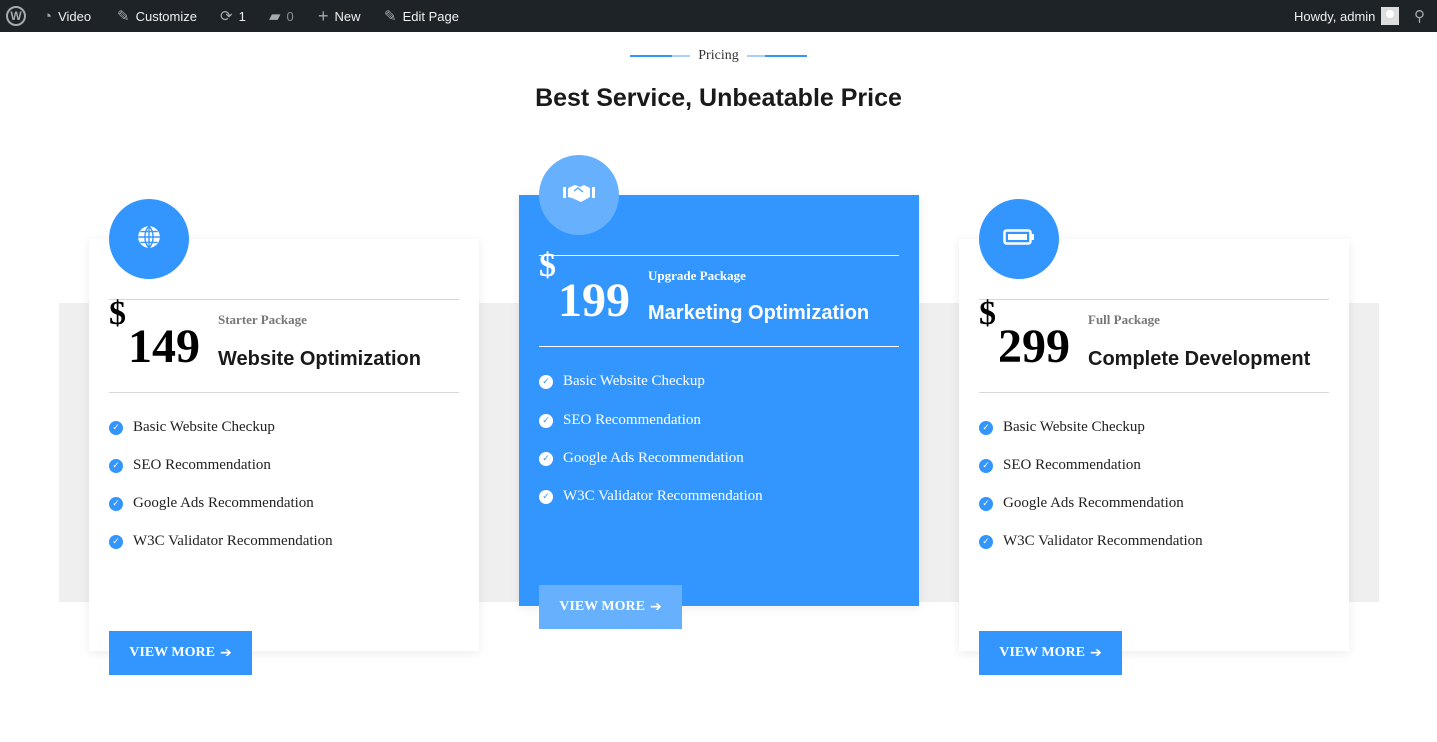  I want to click on handshake-icon, so click(579, 195).